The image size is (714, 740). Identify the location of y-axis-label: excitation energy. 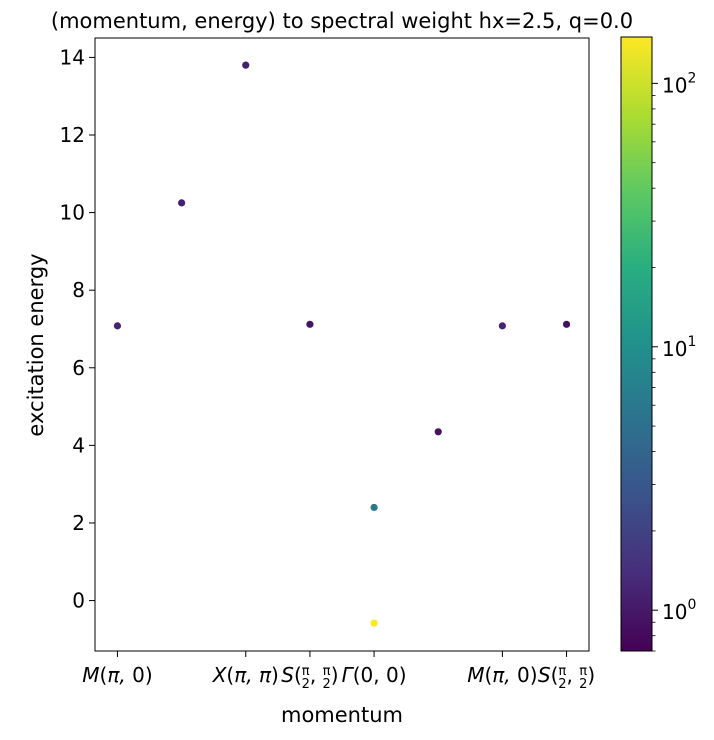
(36, 344).